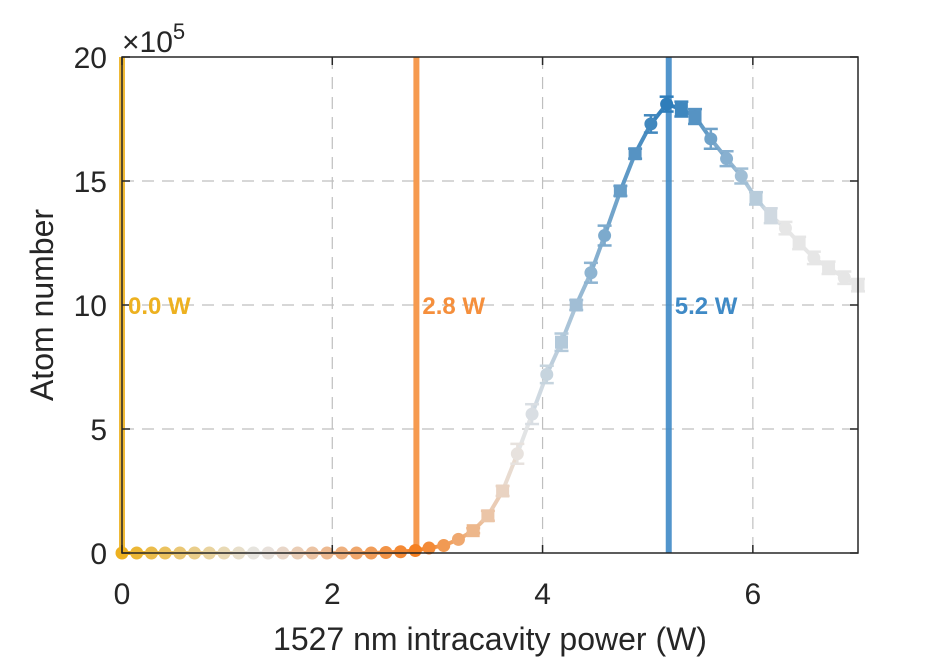 Image resolution: width=947 pixels, height=663 pixels. Describe the element at coordinates (98, 554) in the screenshot. I see `y-tick-label: 0` at that location.